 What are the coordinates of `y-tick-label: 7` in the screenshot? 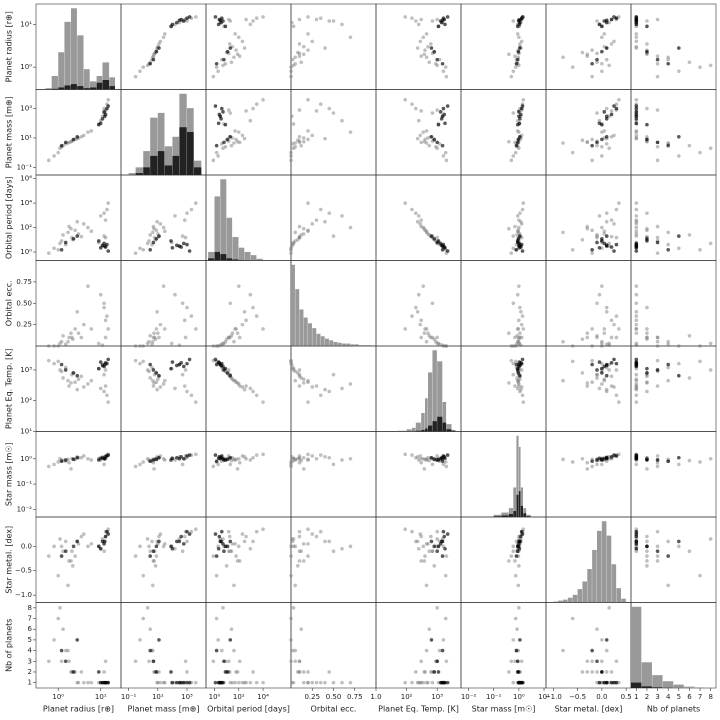 It's located at (30, 619).